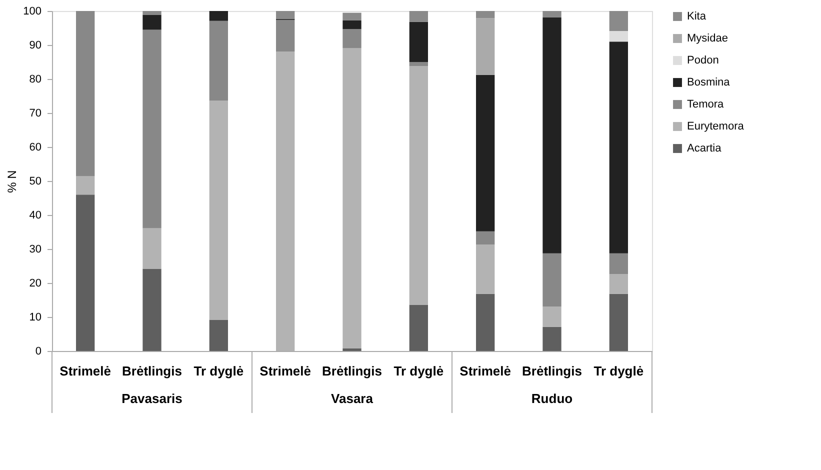 Image resolution: width=821 pixels, height=470 pixels. Describe the element at coordinates (706, 104) in the screenshot. I see `legend-label: Temora` at that location.